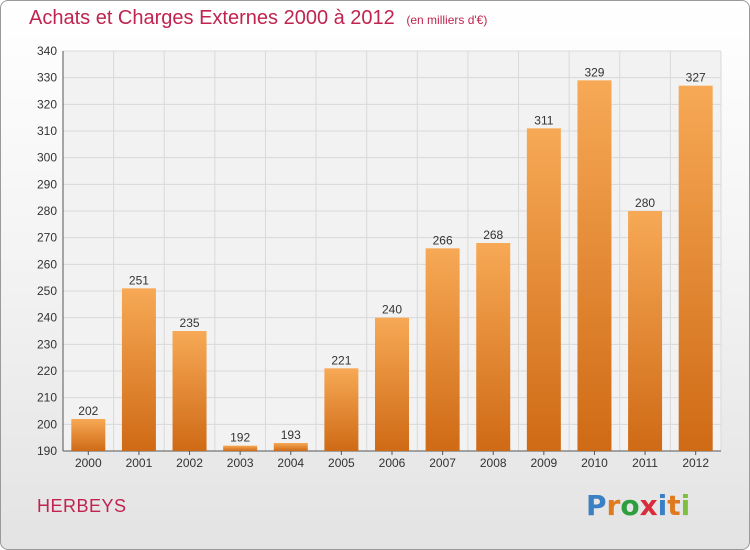 This screenshot has height=550, width=750. I want to click on data-label: 192, so click(240, 438).